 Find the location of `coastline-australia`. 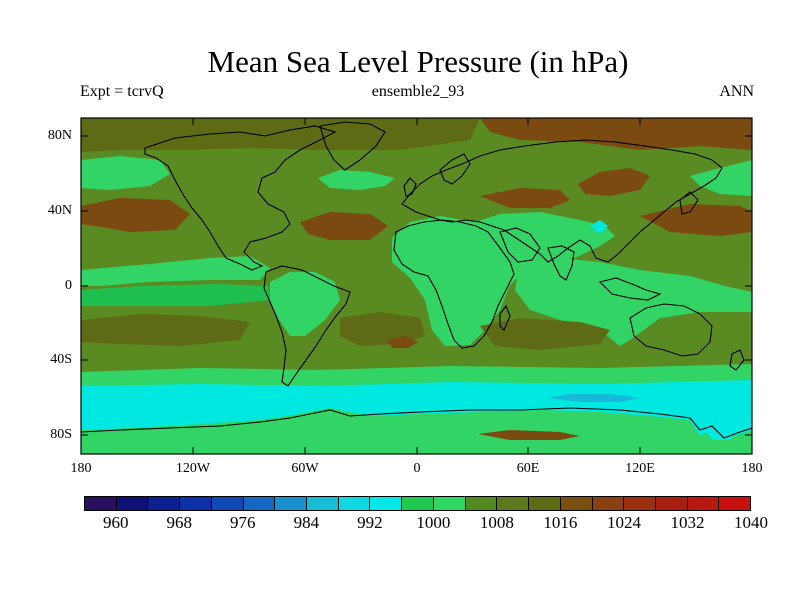

coastline-australia is located at coordinates (671, 330).